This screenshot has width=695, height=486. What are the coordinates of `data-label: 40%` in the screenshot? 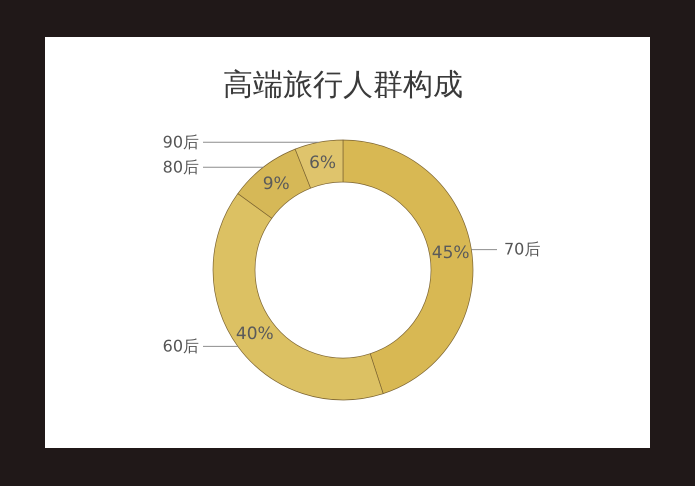 It's located at (255, 334).